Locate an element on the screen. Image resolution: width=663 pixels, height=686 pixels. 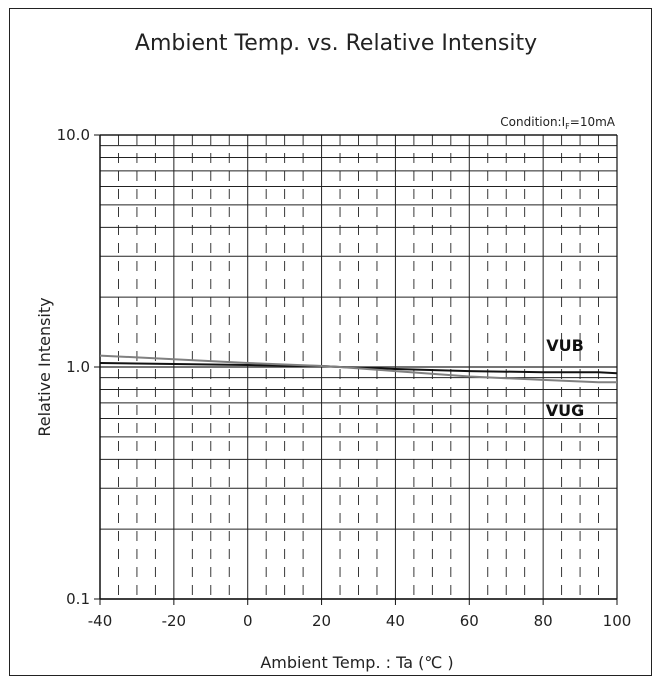
x-tick-label: -20 is located at coordinates (174, 621).